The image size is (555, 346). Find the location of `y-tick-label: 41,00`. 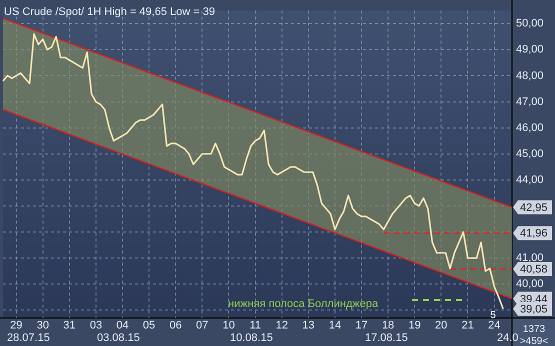

y-tick-label: 41,00 is located at coordinates (530, 258).